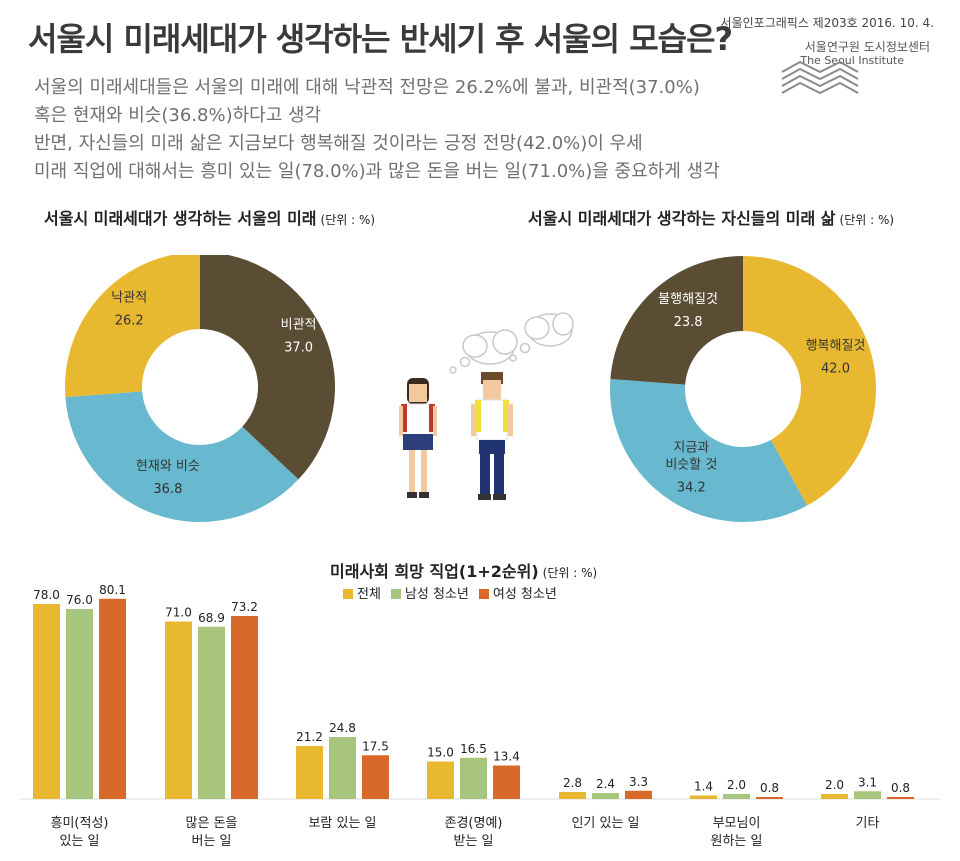  I want to click on legend-item: 전체, so click(362, 594).